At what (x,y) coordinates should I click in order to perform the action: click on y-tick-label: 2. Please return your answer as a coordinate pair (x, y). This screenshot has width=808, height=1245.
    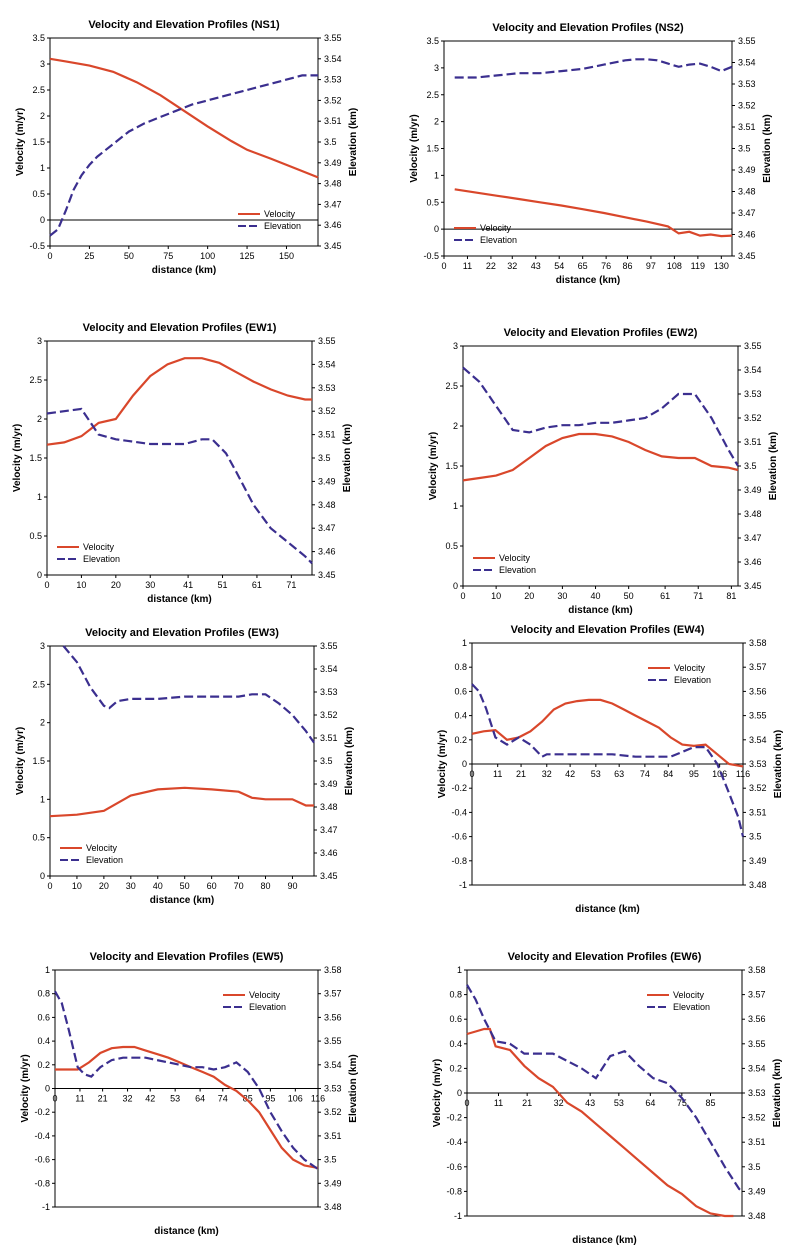
    Looking at the image, I should click on (455, 426).